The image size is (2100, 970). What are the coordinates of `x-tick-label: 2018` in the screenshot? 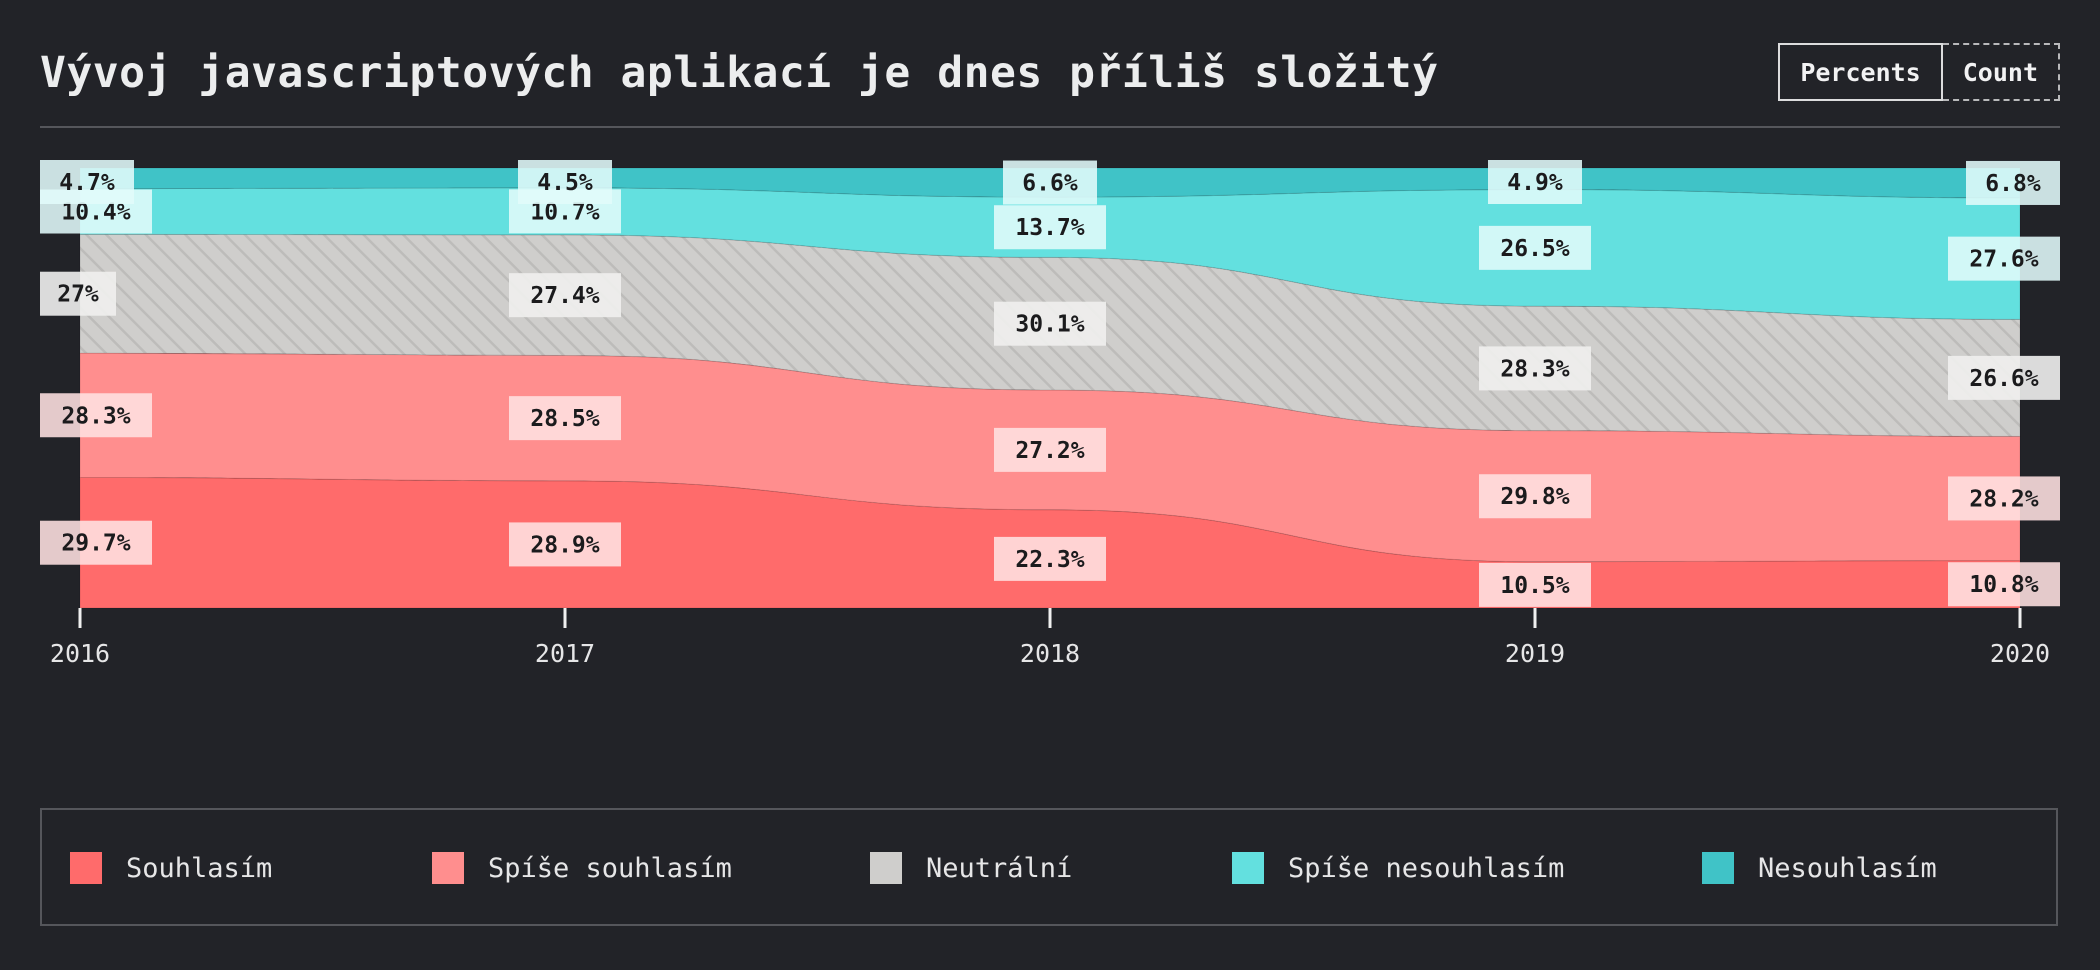 It's located at (1050, 653).